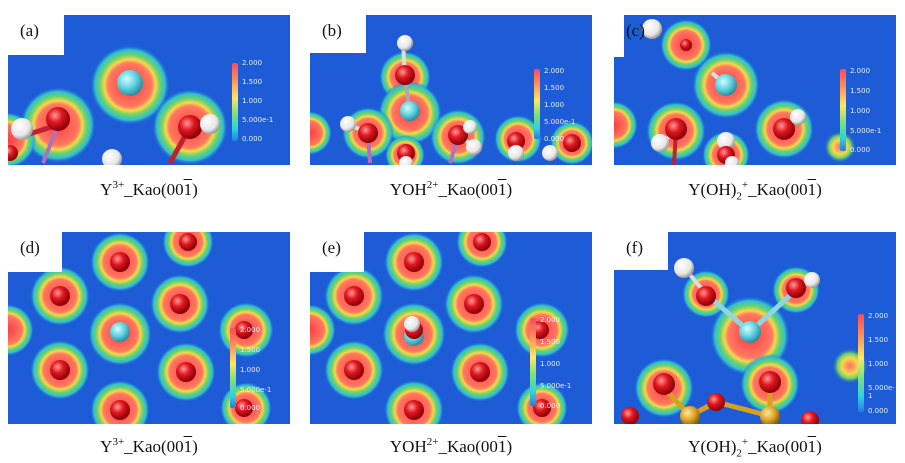  What do you see at coordinates (635, 30) in the screenshot?
I see `panel-label-c: (c)` at bounding box center [635, 30].